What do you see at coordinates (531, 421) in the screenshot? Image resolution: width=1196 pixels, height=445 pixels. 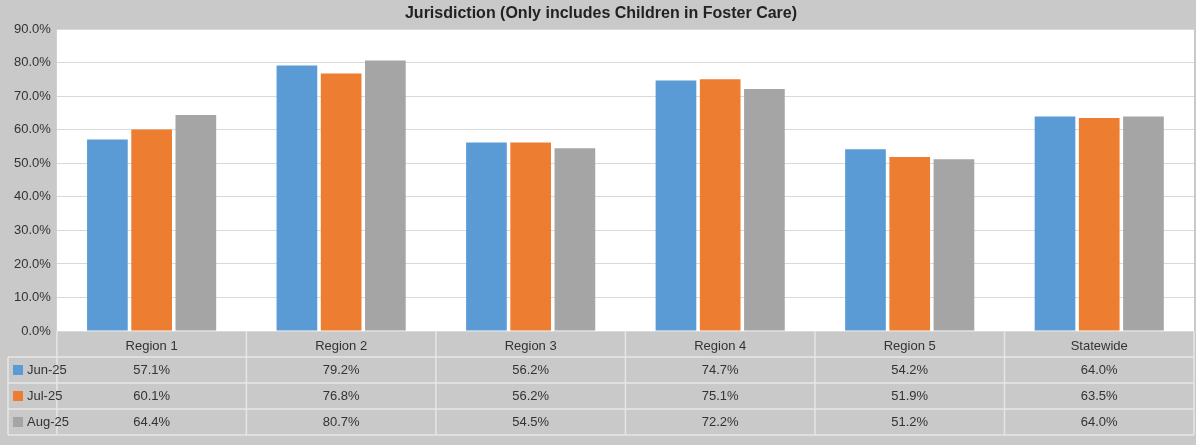 I see `data-label: 54.5%` at bounding box center [531, 421].